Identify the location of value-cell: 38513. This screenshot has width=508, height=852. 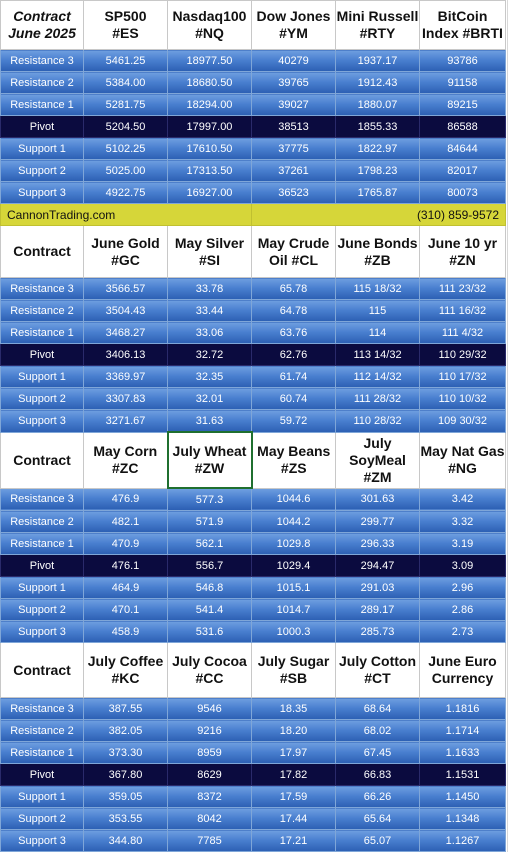
(293, 126).